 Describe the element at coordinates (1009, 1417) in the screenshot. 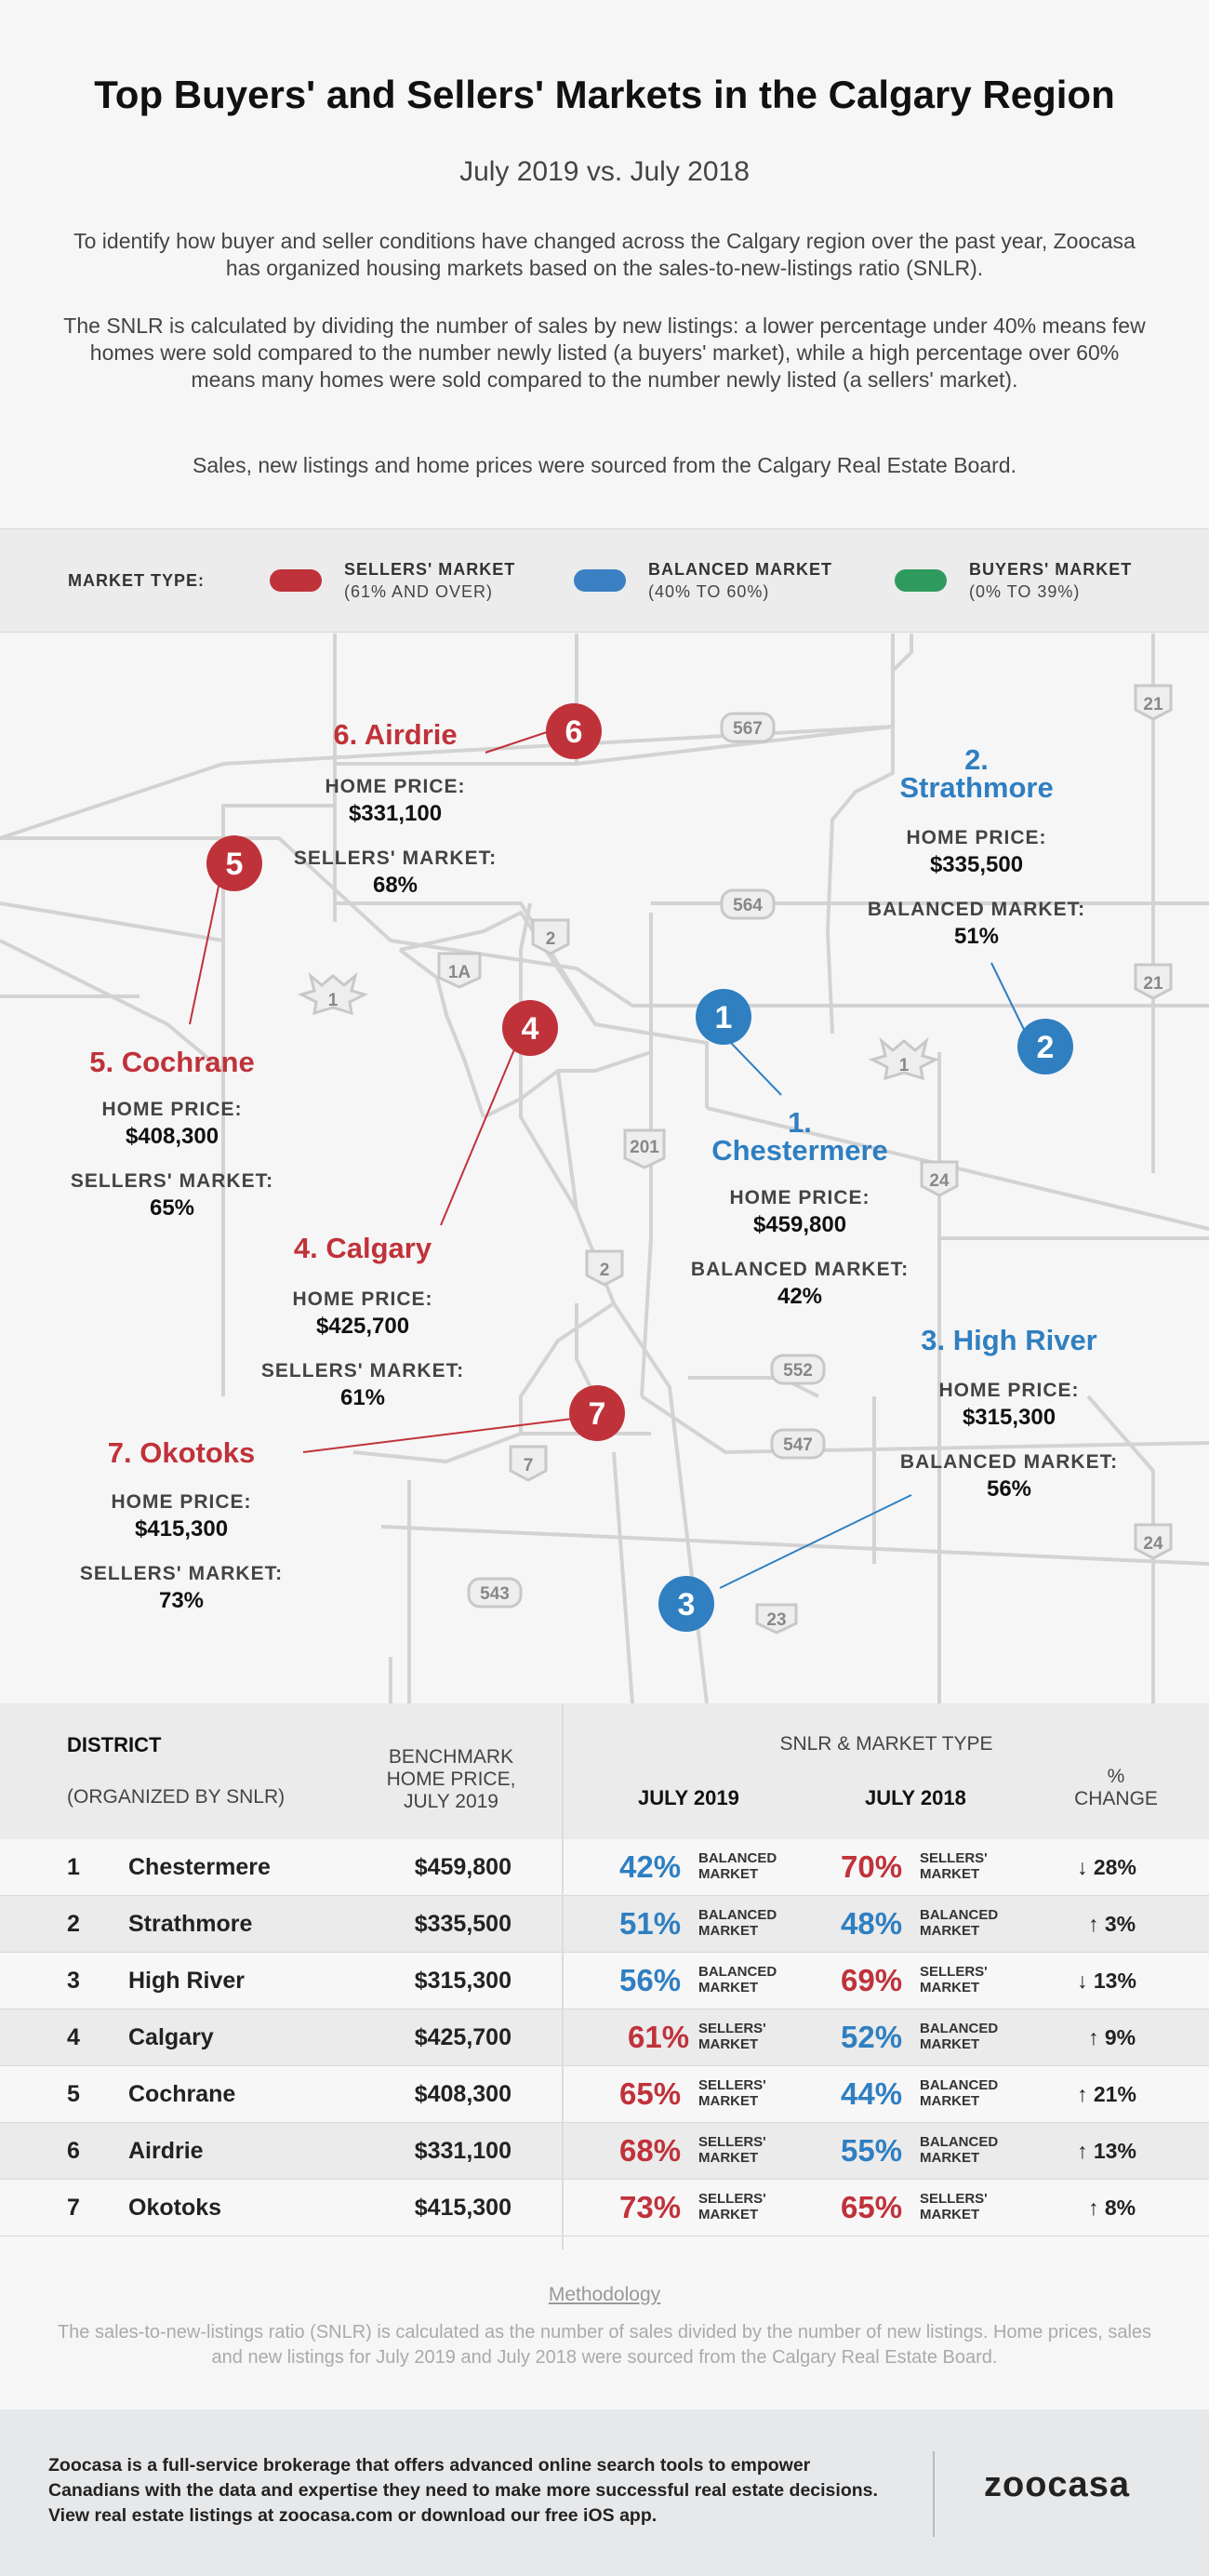

I see `home-price-value: $315,300` at that location.